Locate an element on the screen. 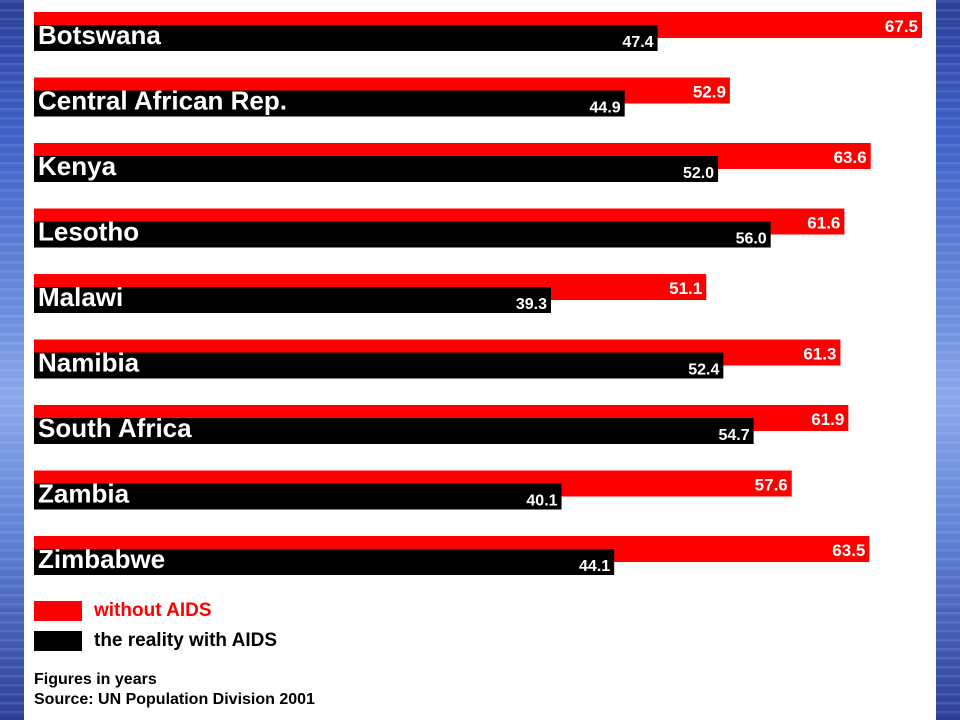 This screenshot has width=960, height=720. category-label-kenya: Kenya is located at coordinates (77, 166).